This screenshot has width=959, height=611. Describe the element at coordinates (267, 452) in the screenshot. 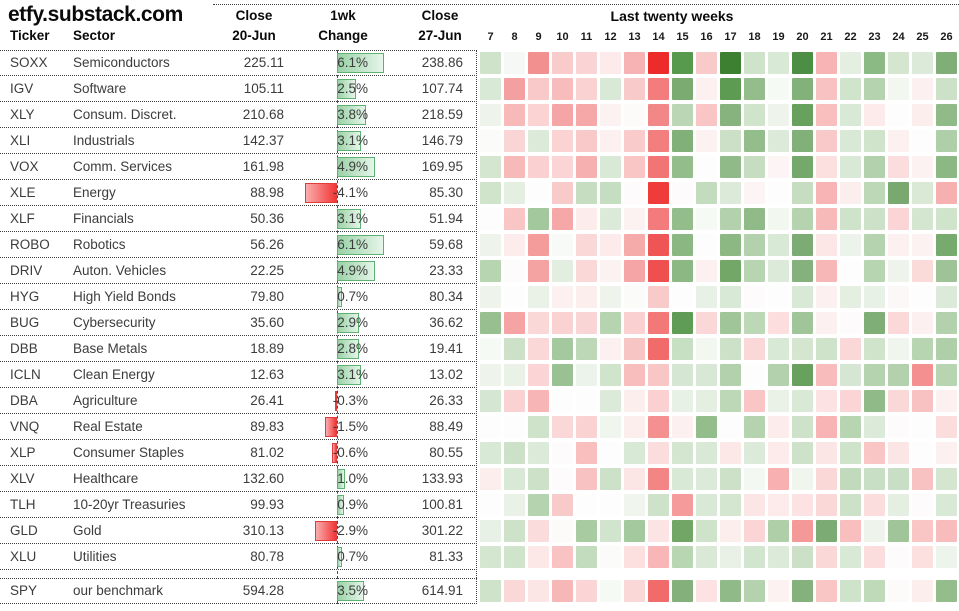

I see `close-20jun-cell: 81.02` at that location.